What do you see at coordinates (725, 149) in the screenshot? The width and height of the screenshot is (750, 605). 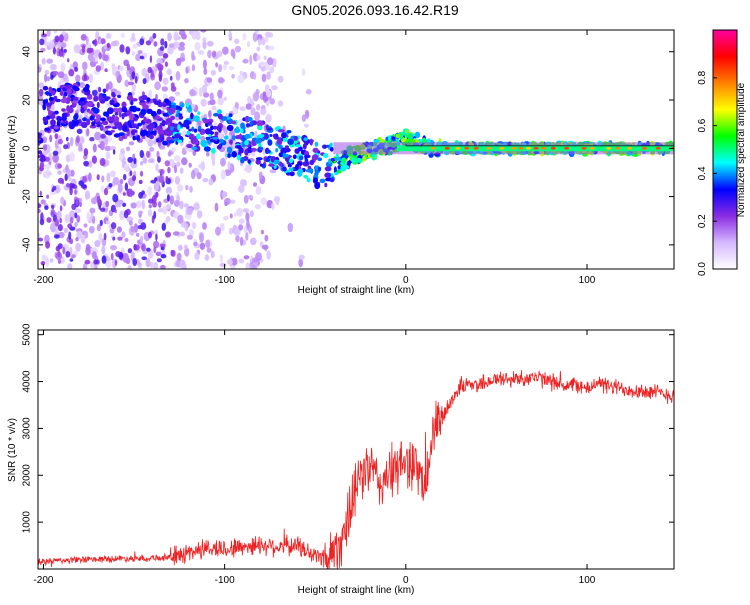 I see `colorbar-gradient` at bounding box center [725, 149].